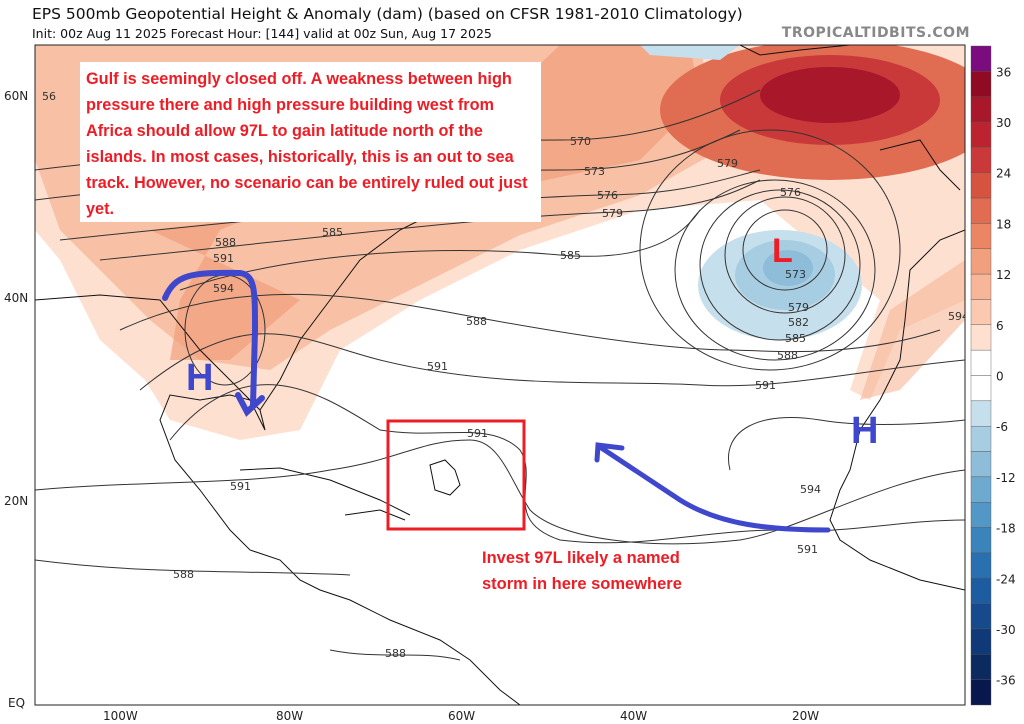 The width and height of the screenshot is (1024, 724). Describe the element at coordinates (16, 501) in the screenshot. I see `lat-label: 20N` at that location.